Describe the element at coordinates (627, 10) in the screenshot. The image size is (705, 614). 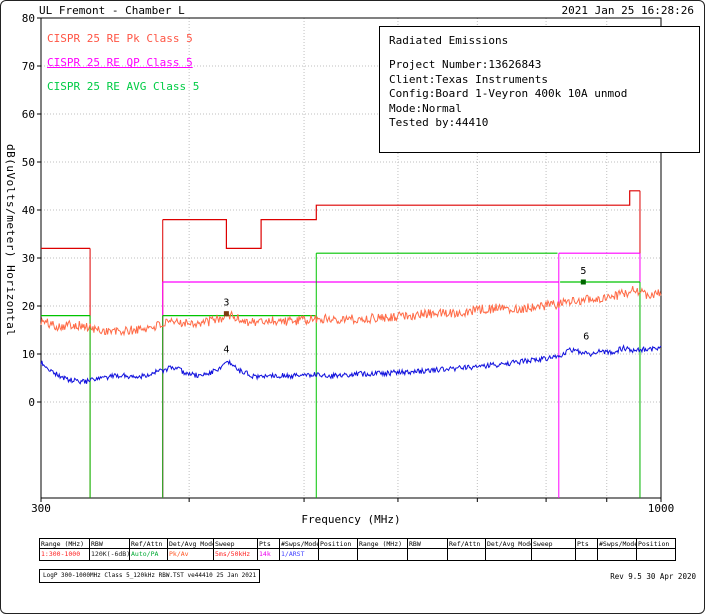
I see `window-datetime: 2021 Jan 25 16:28:26` at that location.